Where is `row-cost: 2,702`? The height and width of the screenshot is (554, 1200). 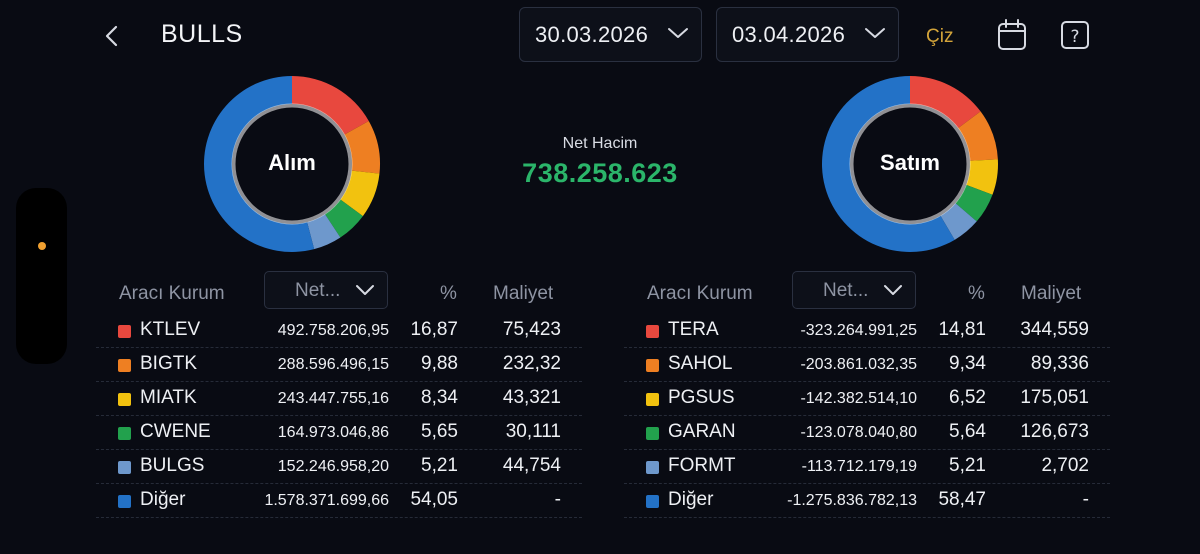 row-cost: 2,702 is located at coordinates (1065, 465).